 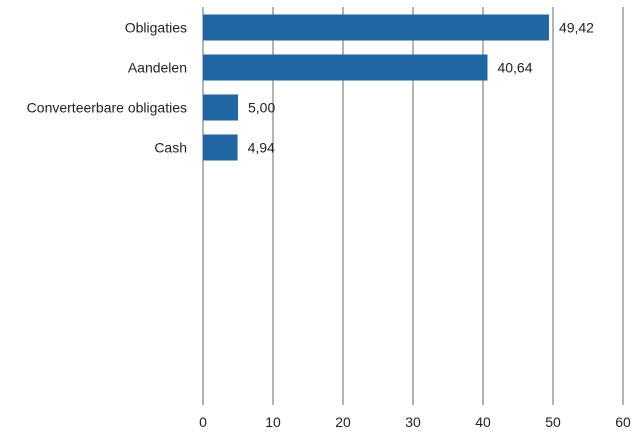 I want to click on x-tick-label-10: 10, so click(x=273, y=422).